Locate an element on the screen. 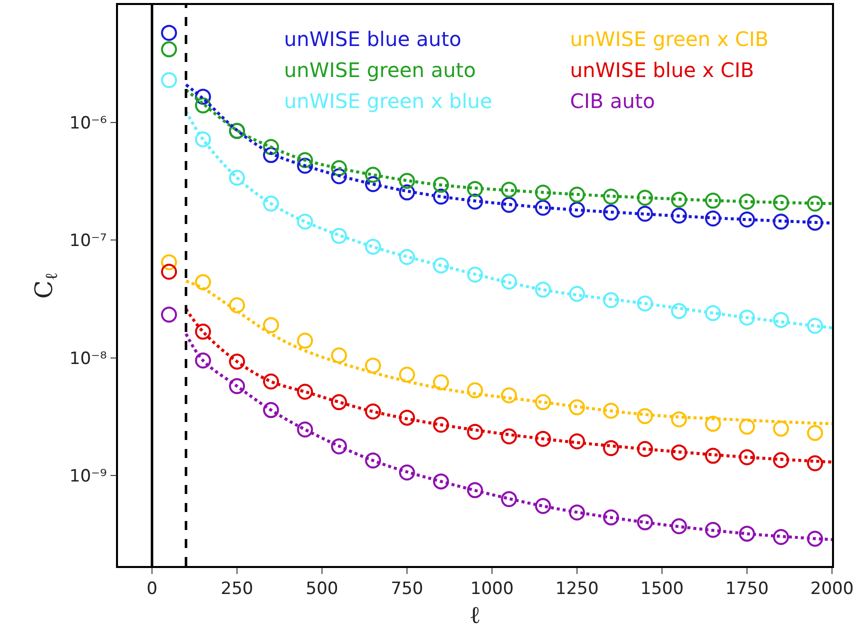 The height and width of the screenshot is (634, 863). x-tick-label: 2000 is located at coordinates (832, 589).